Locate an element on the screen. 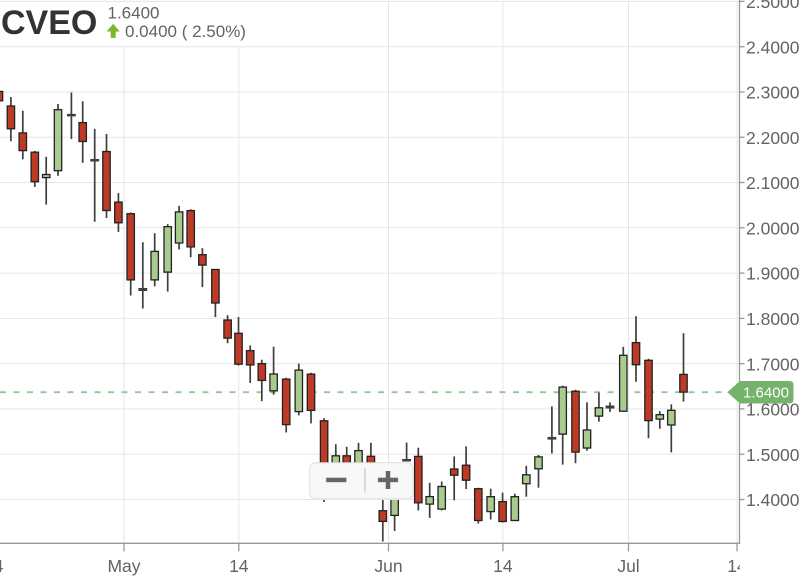  svg-text: 2.2000 is located at coordinates (773, 138).